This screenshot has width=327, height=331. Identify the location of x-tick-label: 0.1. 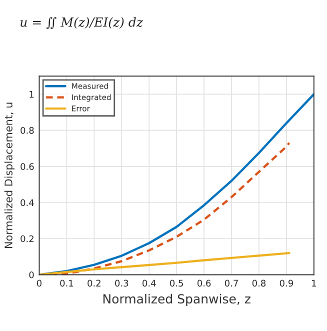
(67, 283).